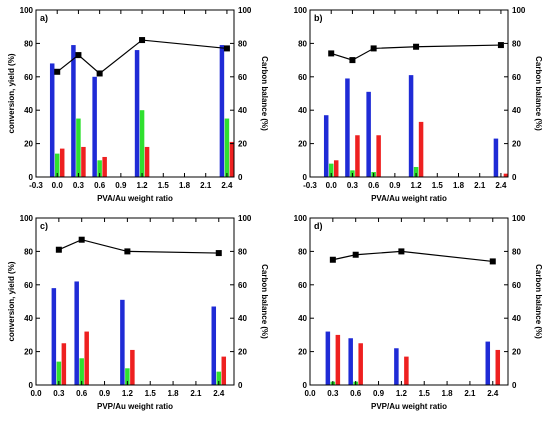  What do you see at coordinates (409, 406) in the screenshot?
I see `x-axis-label: PVP/Au weight ratio` at bounding box center [409, 406].